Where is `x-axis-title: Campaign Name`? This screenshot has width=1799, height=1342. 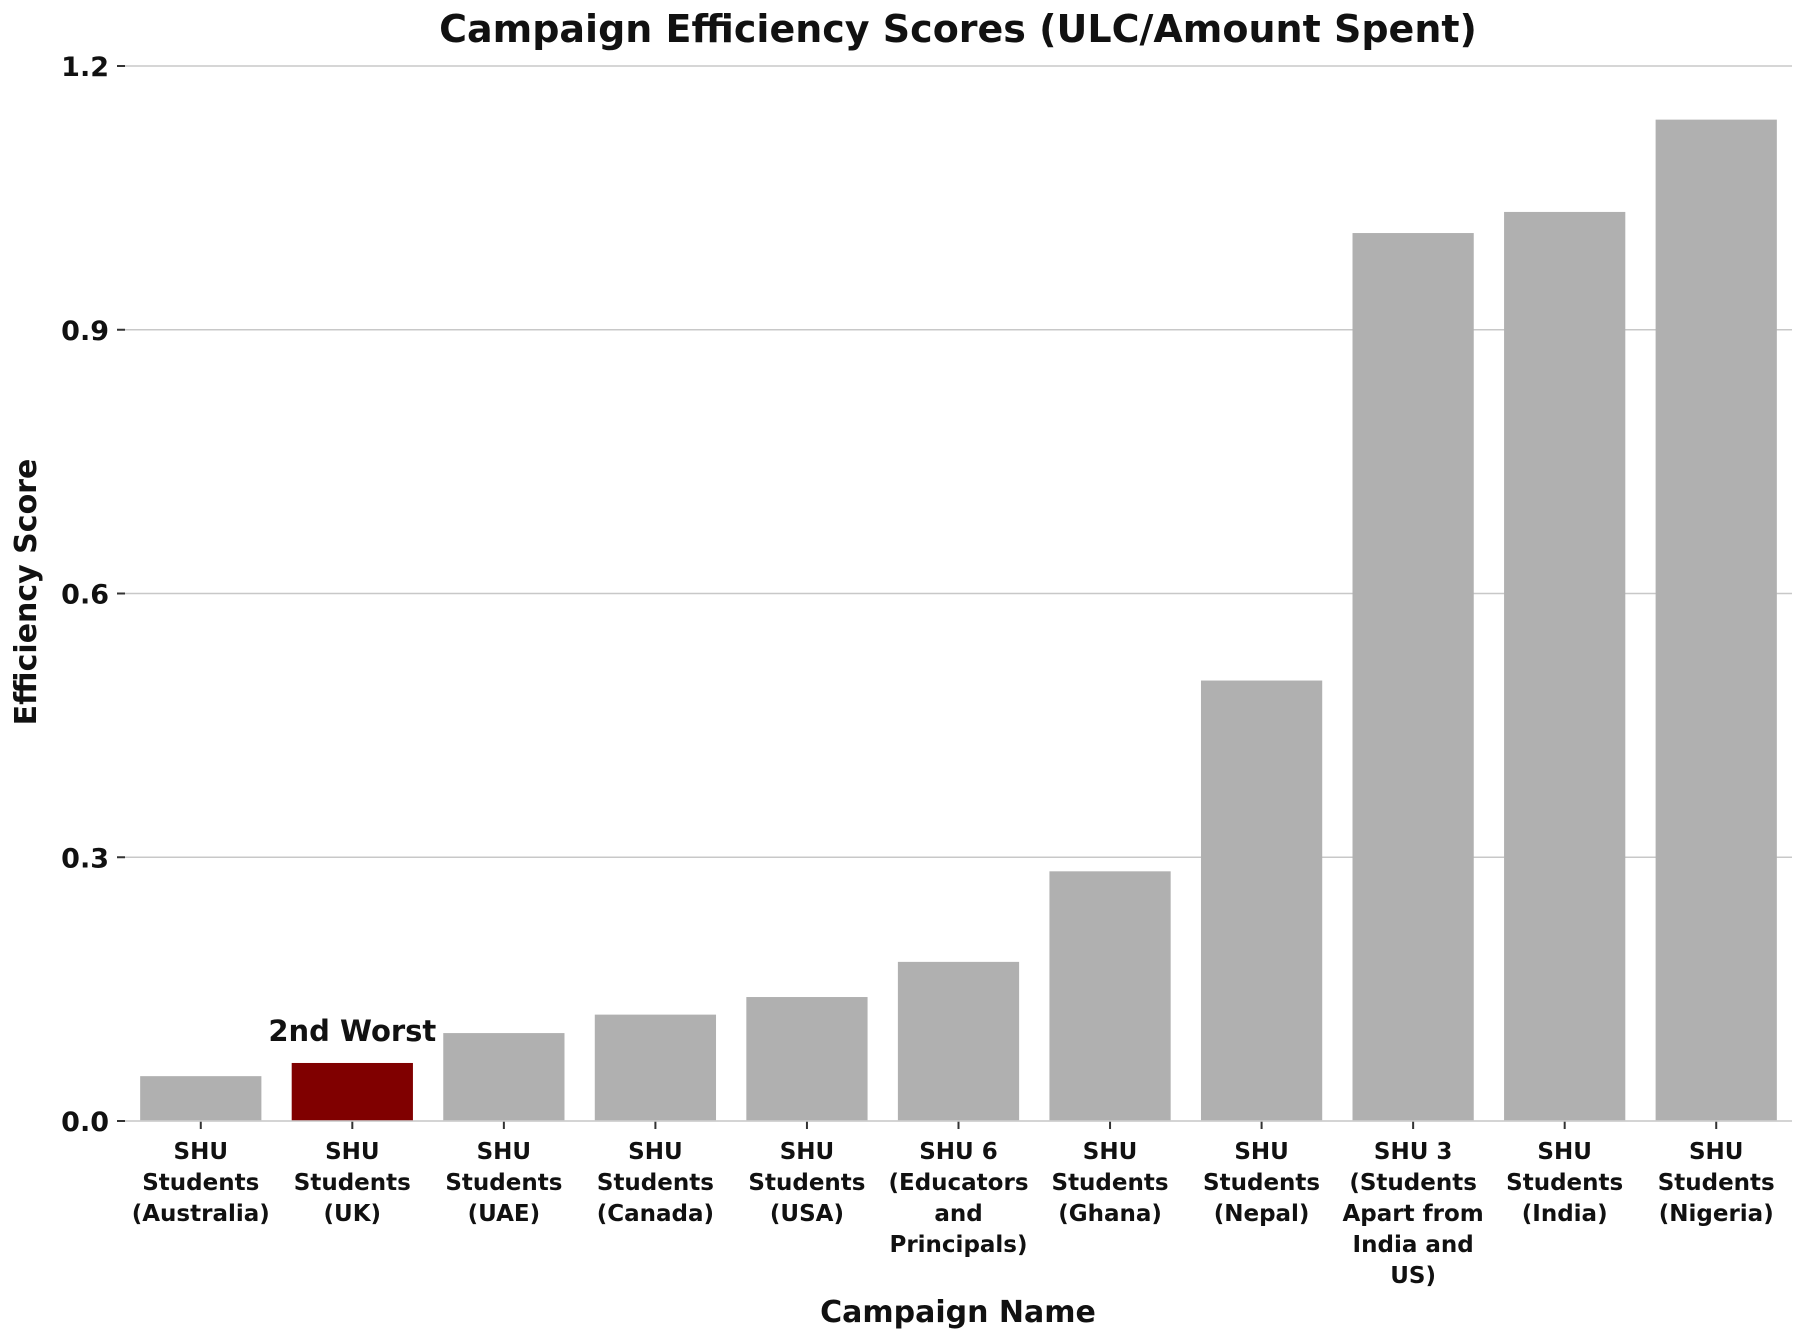
x-axis-title: Campaign Name is located at coordinates (958, 1312).